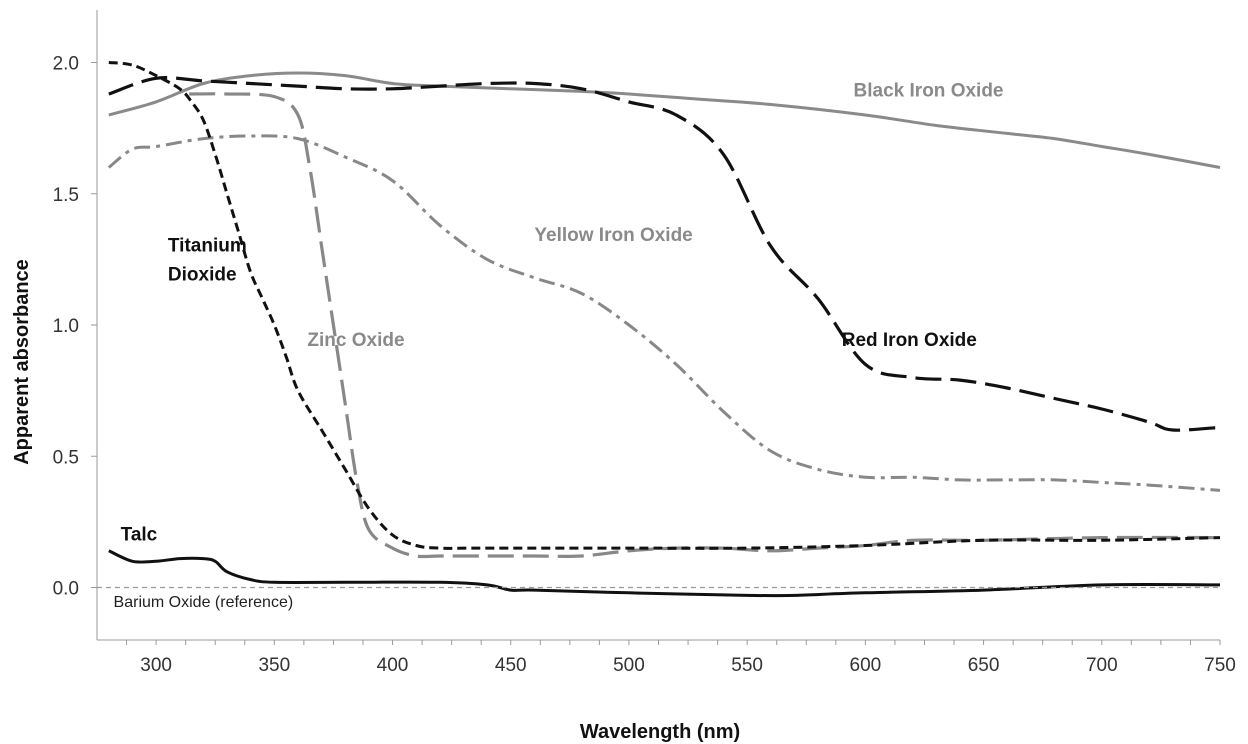  What do you see at coordinates (393, 665) in the screenshot?
I see `x-tick-label: 400` at bounding box center [393, 665].